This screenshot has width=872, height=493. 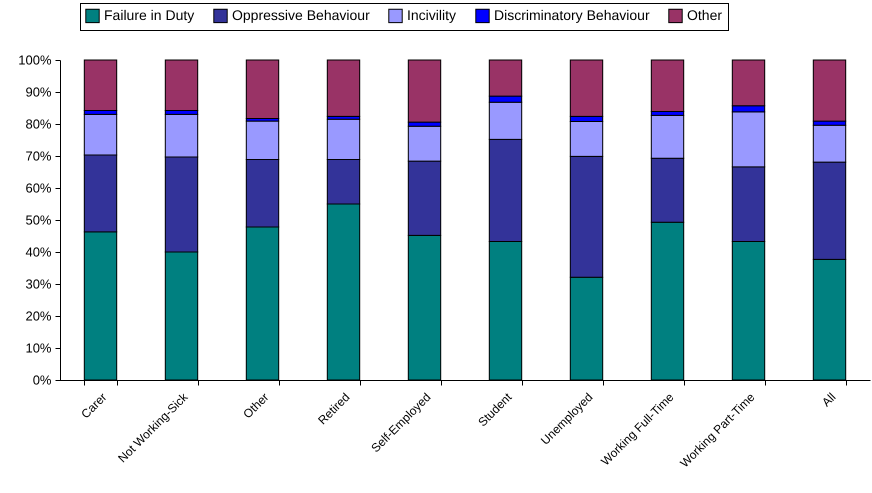 What do you see at coordinates (38, 220) in the screenshot?
I see `y-tick-label: 50%` at bounding box center [38, 220].